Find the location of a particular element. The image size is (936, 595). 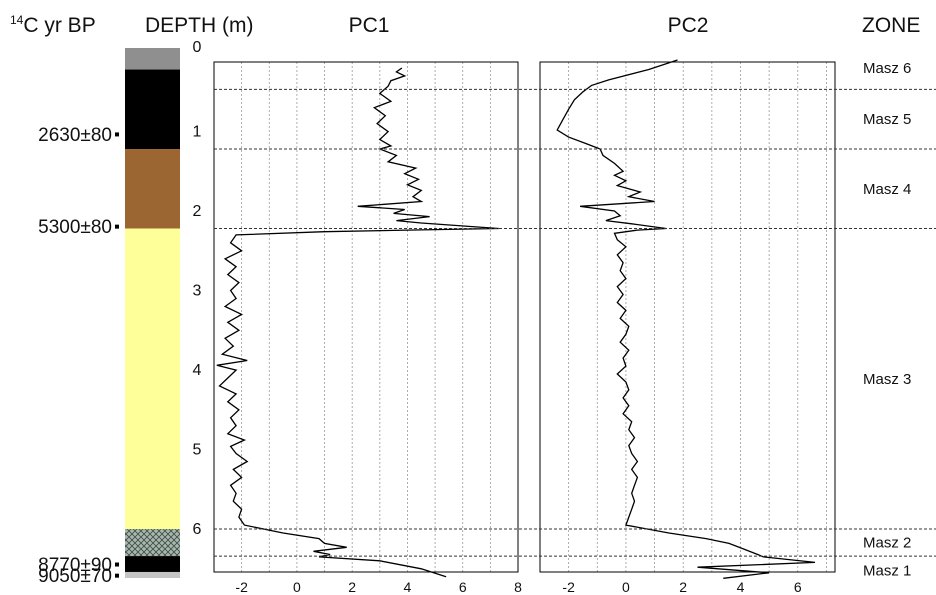

depth-label-0: 0 is located at coordinates (197, 47).